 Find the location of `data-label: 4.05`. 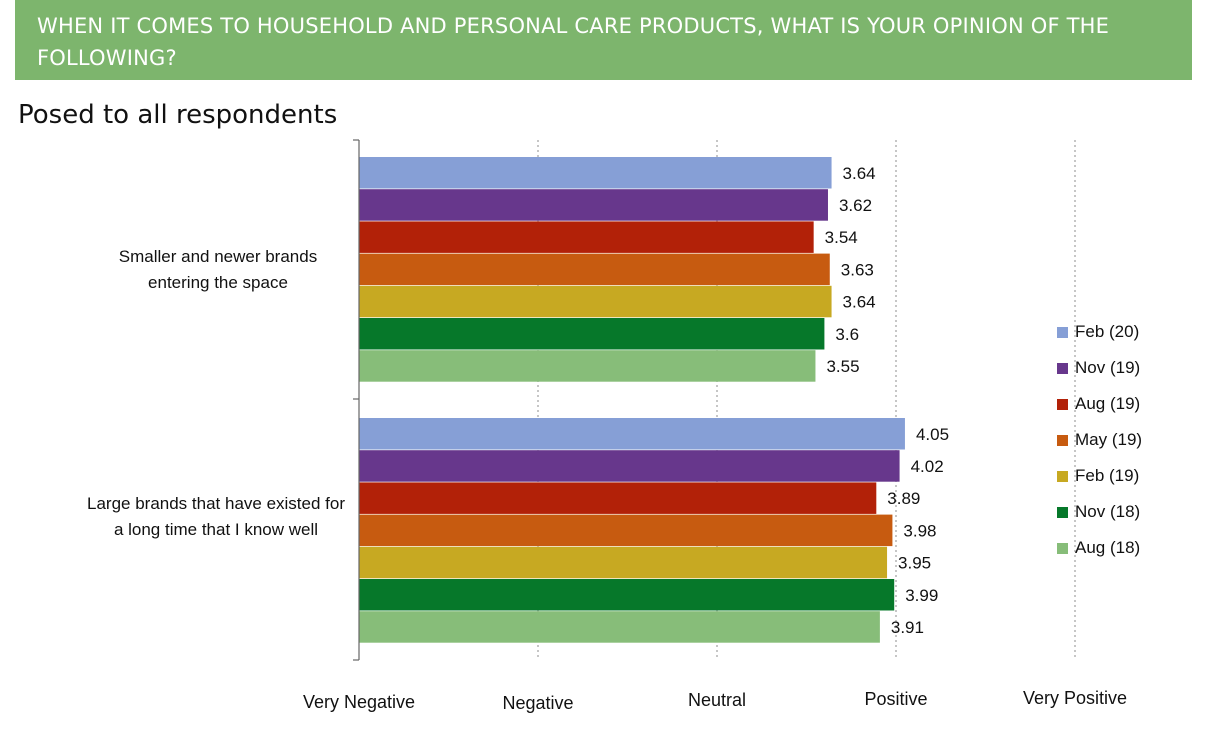

data-label: 4.05 is located at coordinates (932, 434).